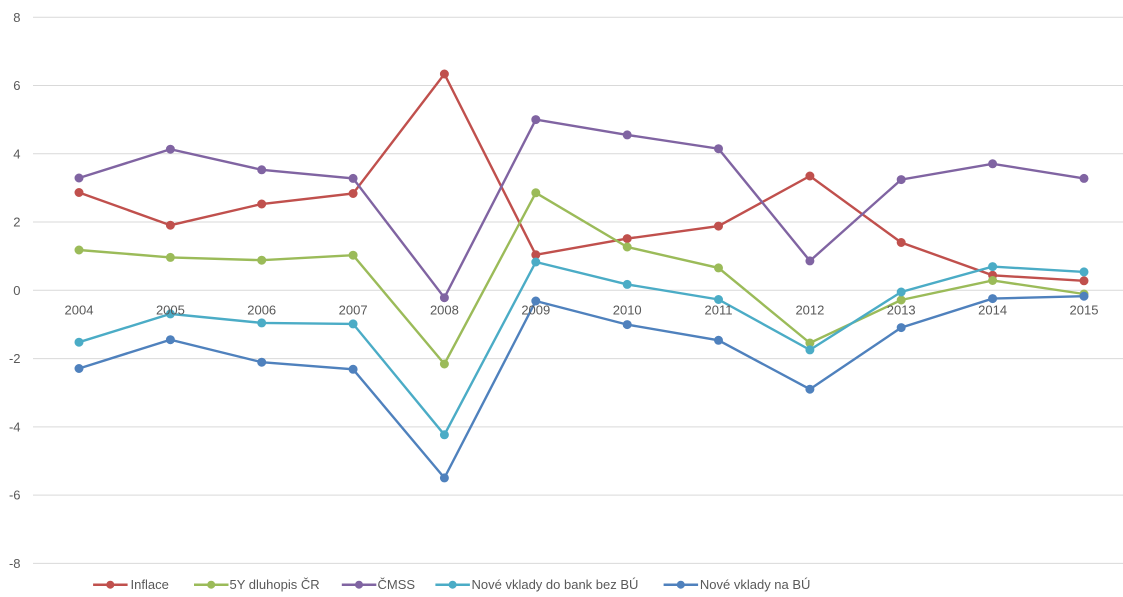 This screenshot has width=1123, height=597. What do you see at coordinates (15, 495) in the screenshot?
I see `svg-text: -6` at bounding box center [15, 495].